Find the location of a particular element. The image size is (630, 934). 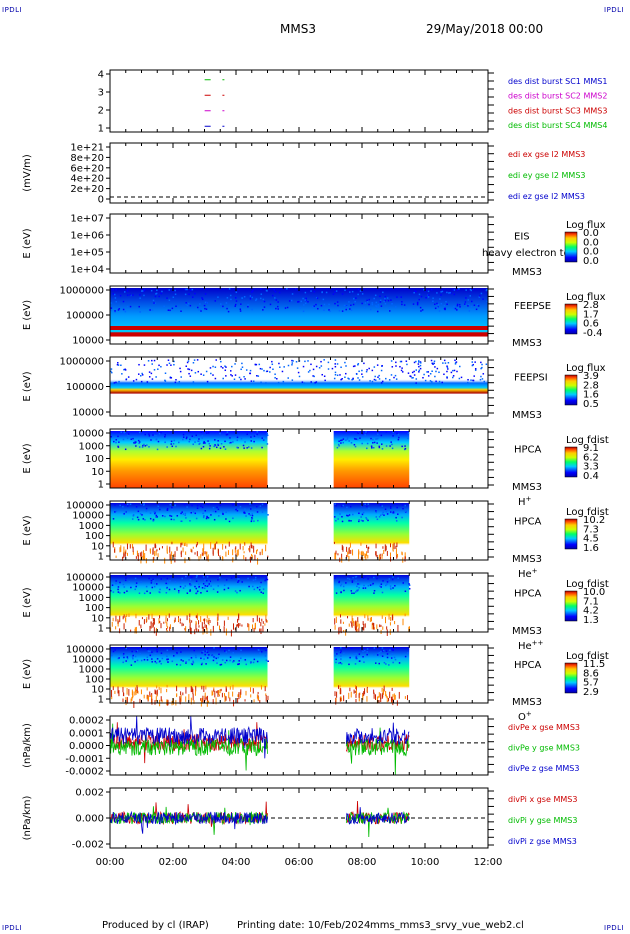

y-tick-label: 10 is located at coordinates (97, 472).